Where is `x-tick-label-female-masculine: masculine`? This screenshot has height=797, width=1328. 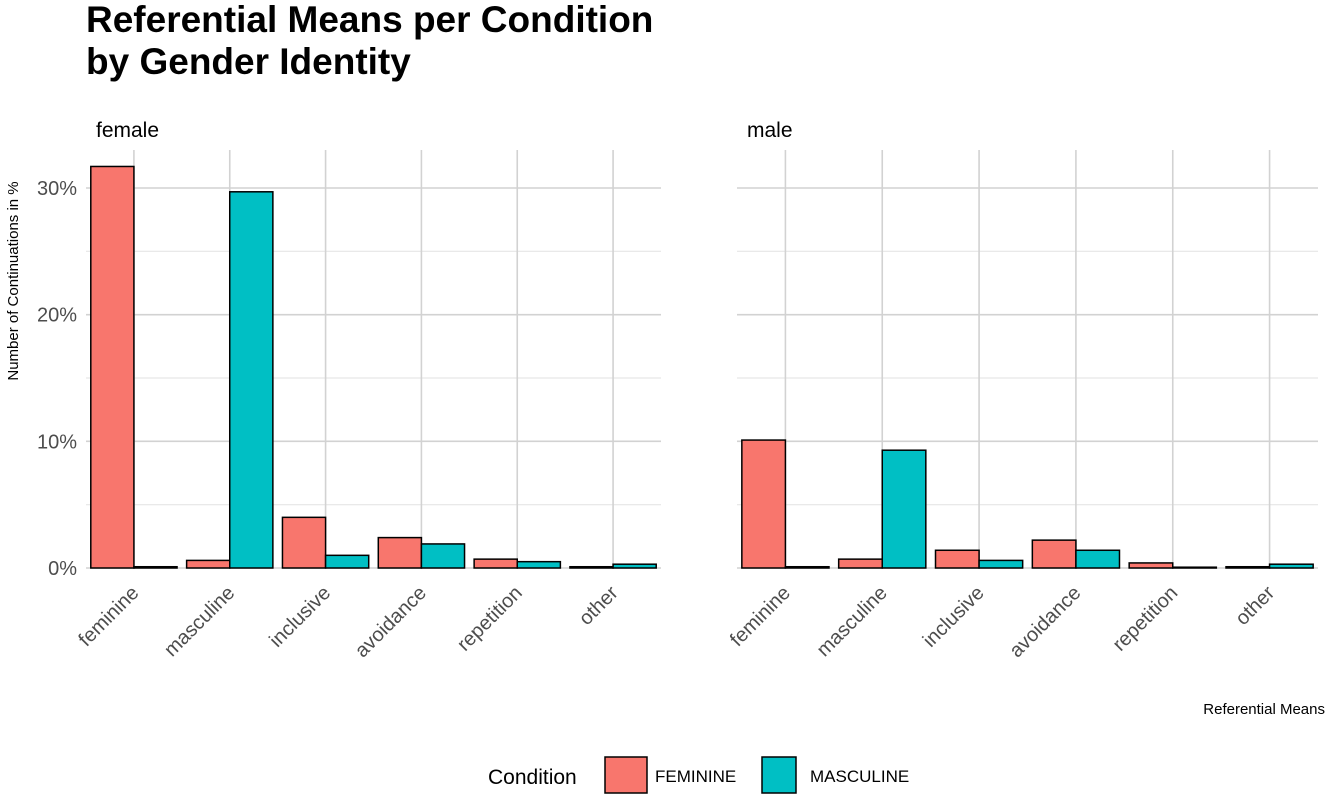 x-tick-label-female-masculine: masculine is located at coordinates (199, 621).